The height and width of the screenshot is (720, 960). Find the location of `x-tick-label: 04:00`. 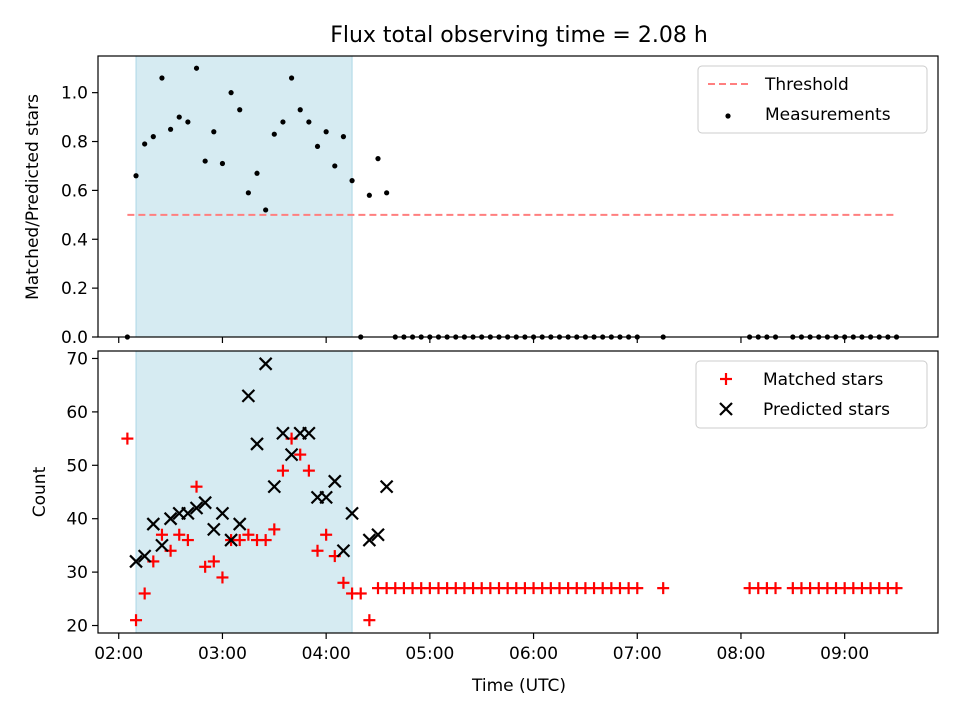

x-tick-label: 04:00 is located at coordinates (326, 654).